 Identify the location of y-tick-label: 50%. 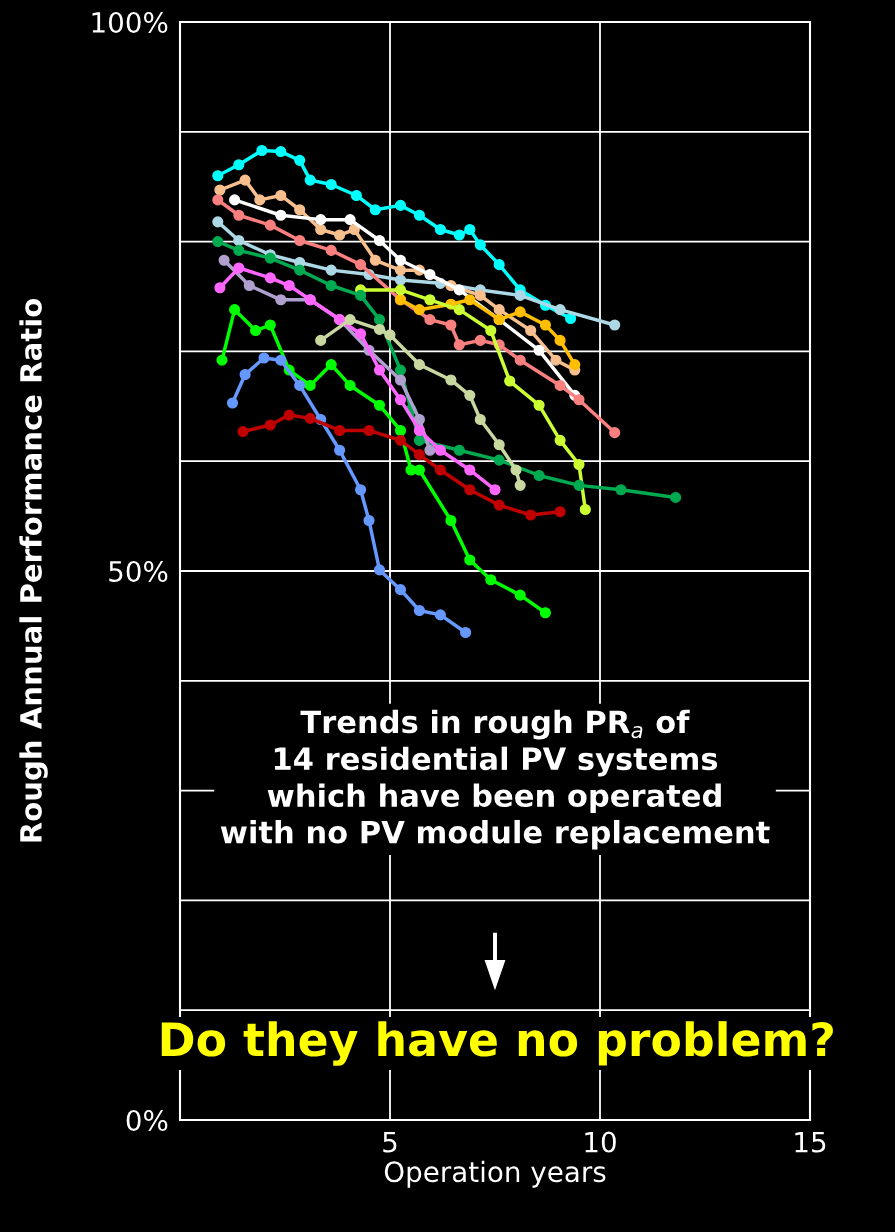
(138, 571).